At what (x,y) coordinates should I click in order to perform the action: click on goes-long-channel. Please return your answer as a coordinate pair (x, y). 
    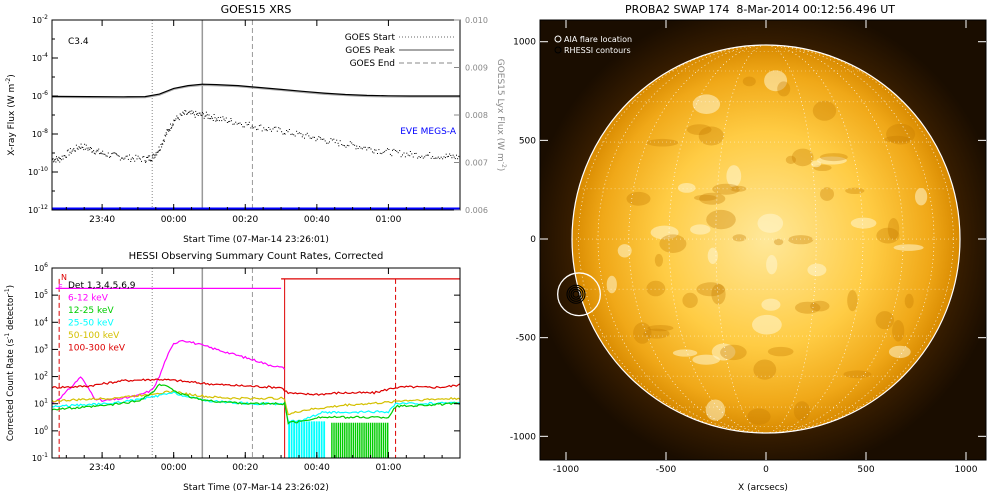
    Looking at the image, I should click on (256, 90).